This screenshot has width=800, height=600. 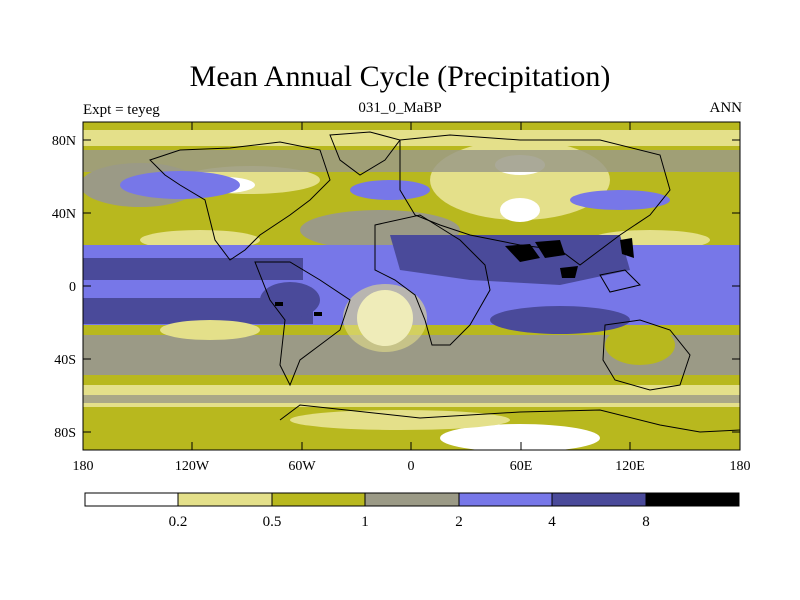 What do you see at coordinates (411, 466) in the screenshot?
I see `lon-label-0: 0` at bounding box center [411, 466].